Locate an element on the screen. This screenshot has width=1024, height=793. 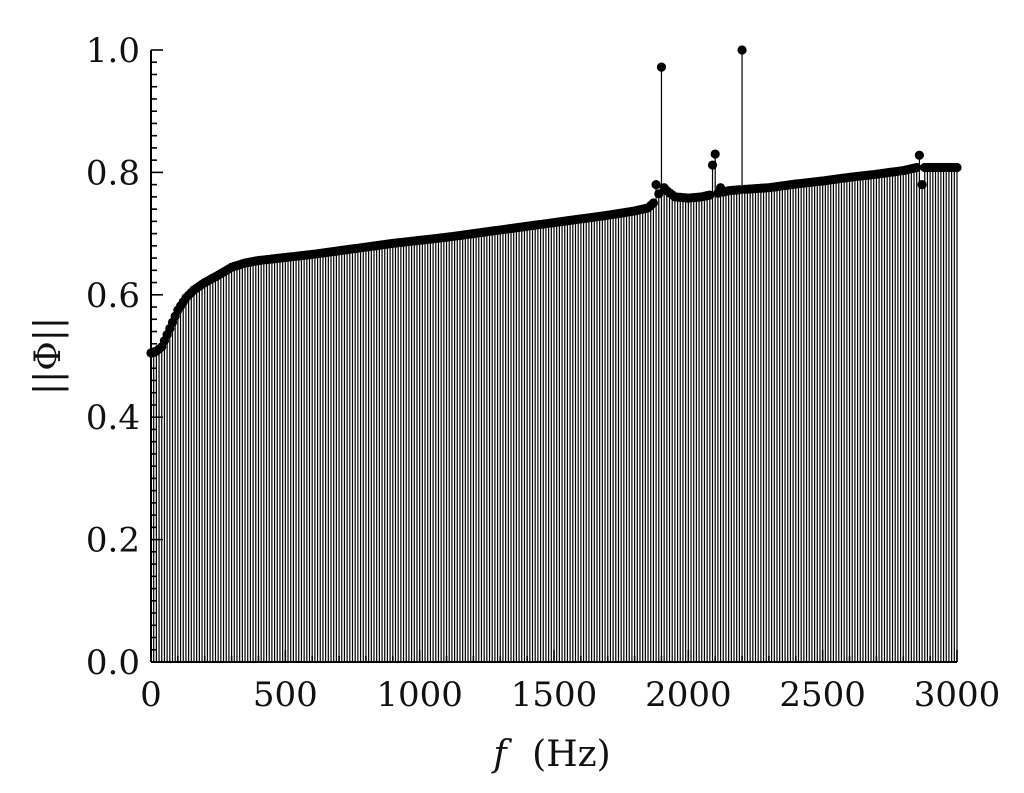
y-tick-label: 0.2 is located at coordinates (113, 541).